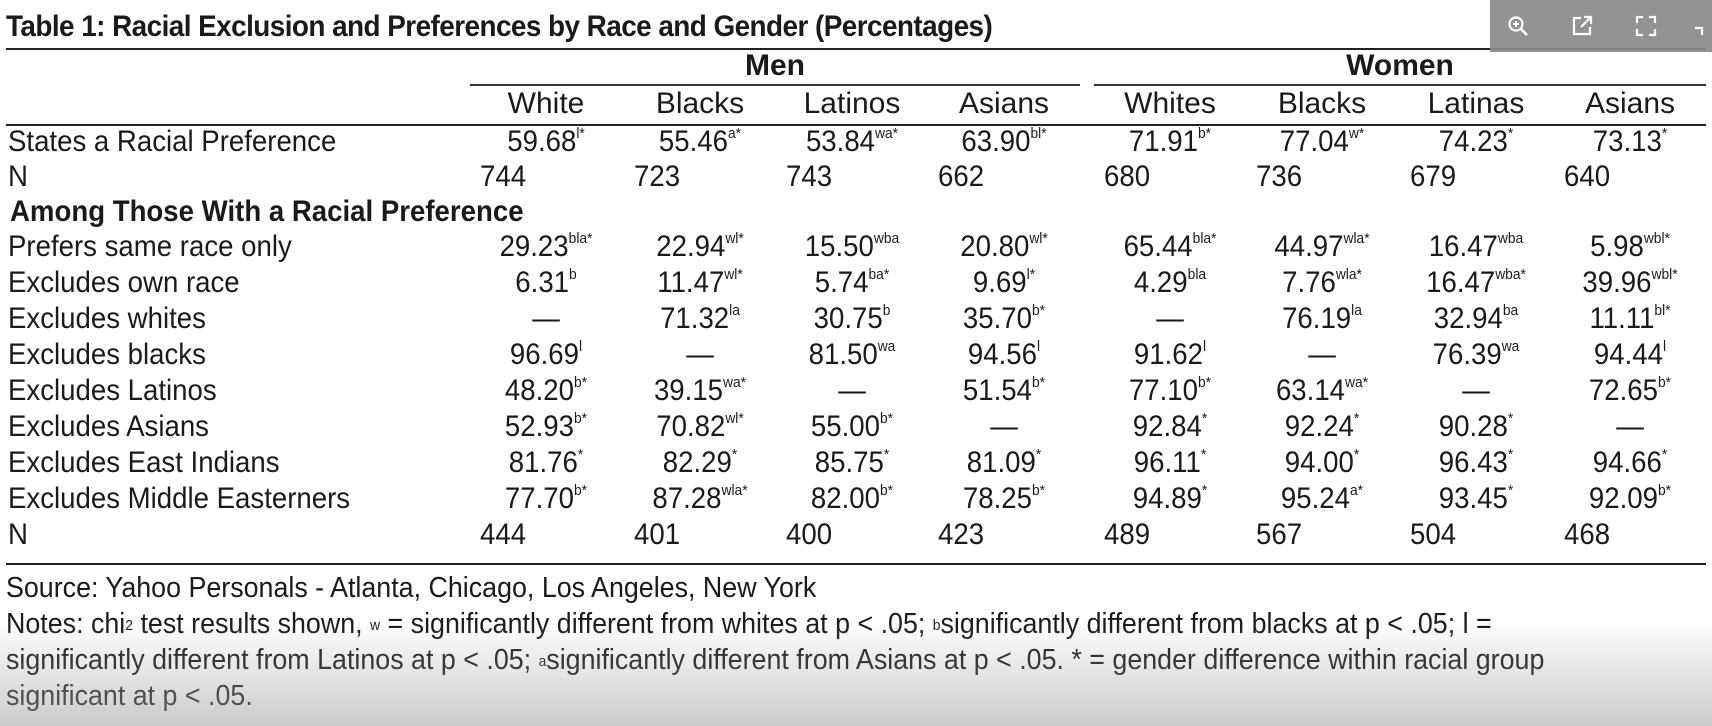 Image resolution: width=1712 pixels, height=726 pixels. I want to click on significance-marker: ba, so click(1510, 310).